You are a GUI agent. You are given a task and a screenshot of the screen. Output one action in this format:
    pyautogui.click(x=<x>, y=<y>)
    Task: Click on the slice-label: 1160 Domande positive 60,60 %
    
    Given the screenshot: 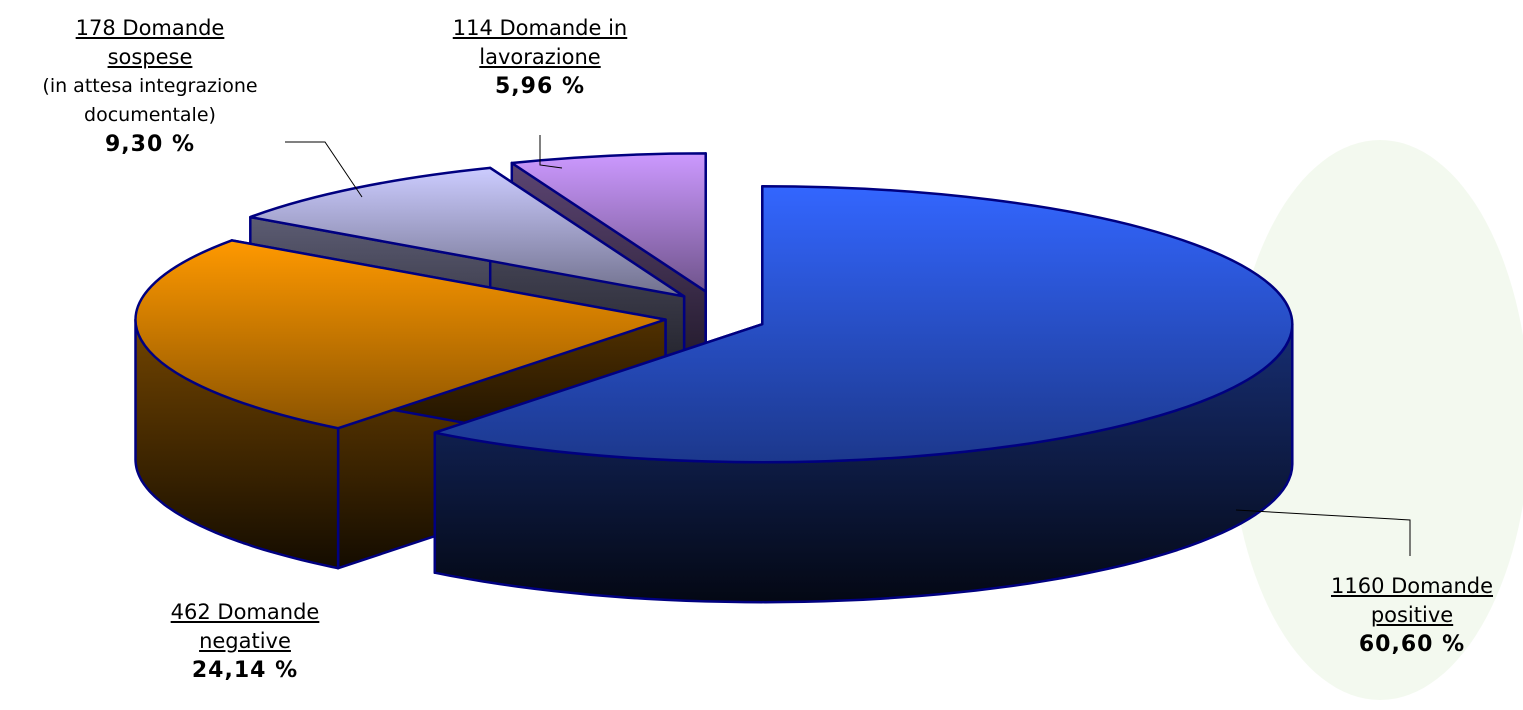 What is the action you would take?
    pyautogui.click(x=1410, y=615)
    